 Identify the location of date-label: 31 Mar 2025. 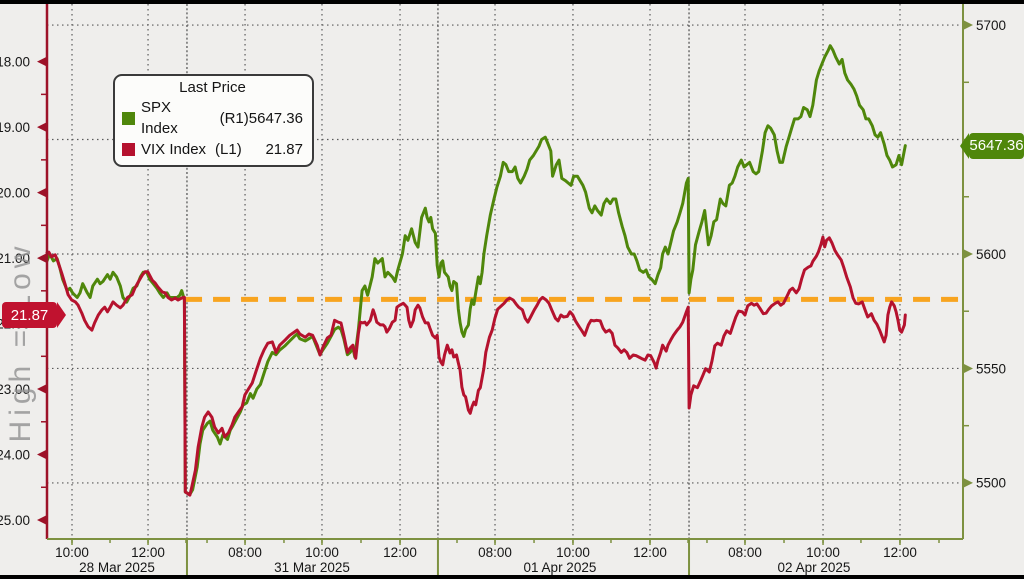
(312, 567).